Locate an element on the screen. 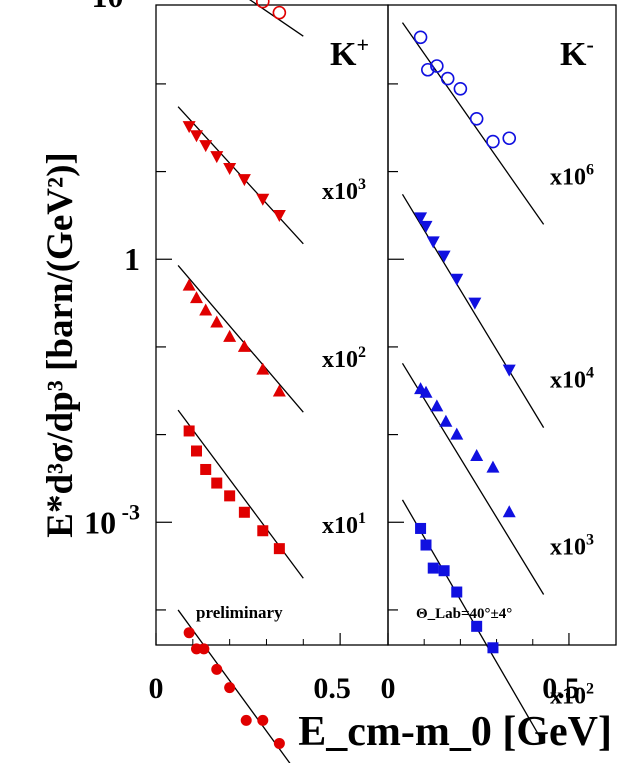 Image resolution: width=619 pixels, height=763 pixels. scale-label-kplus-3: x101 is located at coordinates (344, 524).